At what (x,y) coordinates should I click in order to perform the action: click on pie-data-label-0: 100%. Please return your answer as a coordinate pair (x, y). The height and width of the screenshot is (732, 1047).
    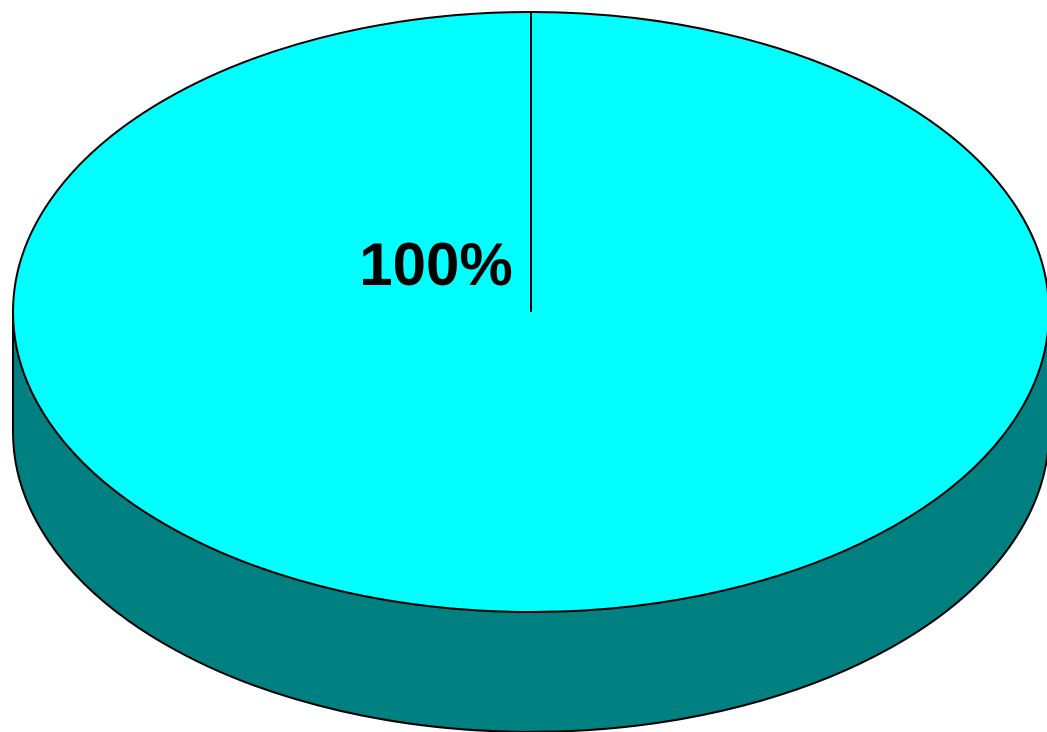
    Looking at the image, I should click on (435, 264).